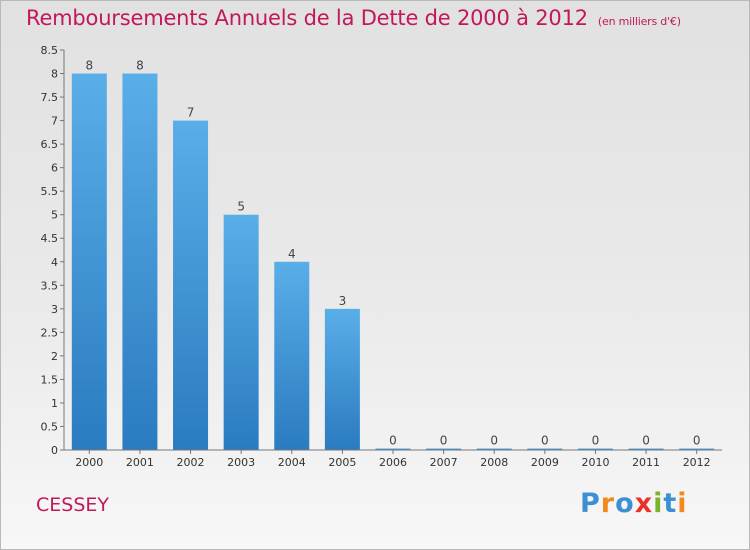 The image size is (750, 550). I want to click on y-tick-label: 6, so click(54, 168).